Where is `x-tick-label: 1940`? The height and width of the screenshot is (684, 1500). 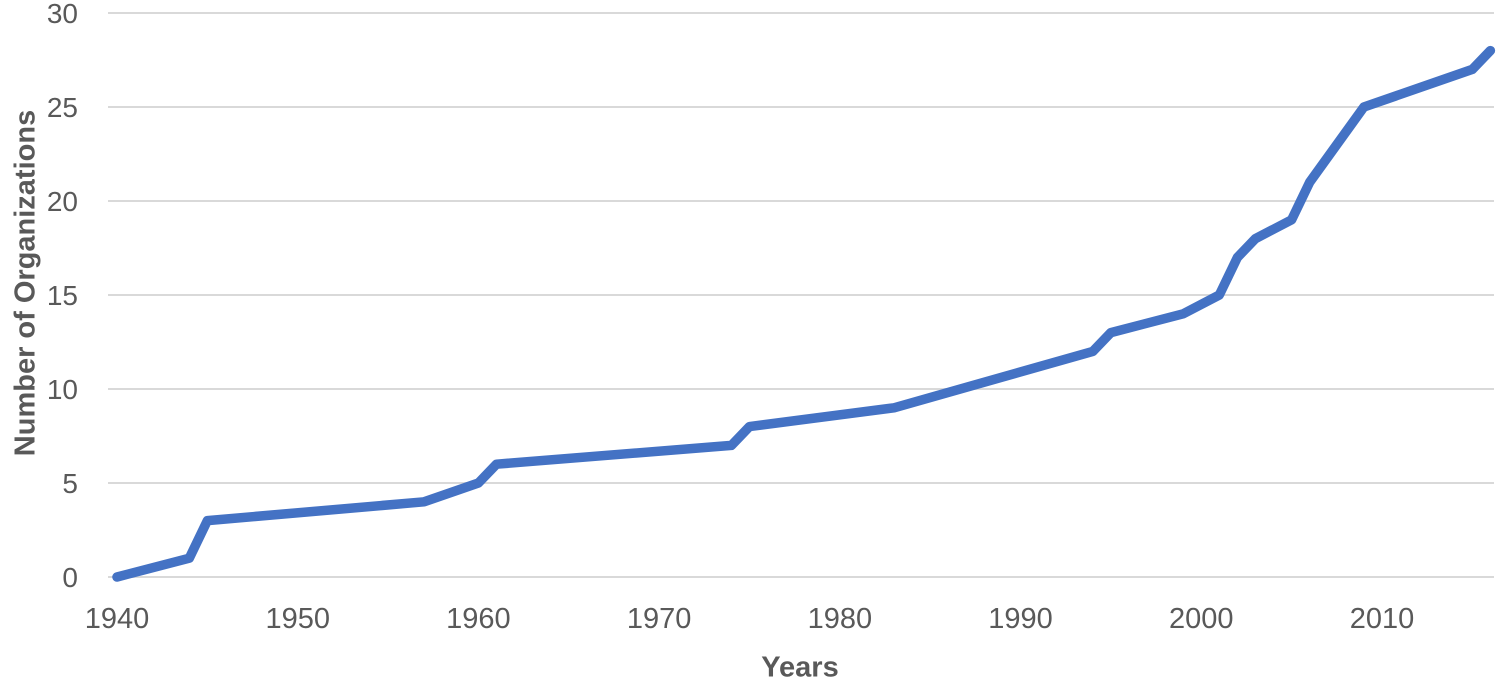 x-tick-label: 1940 is located at coordinates (117, 619).